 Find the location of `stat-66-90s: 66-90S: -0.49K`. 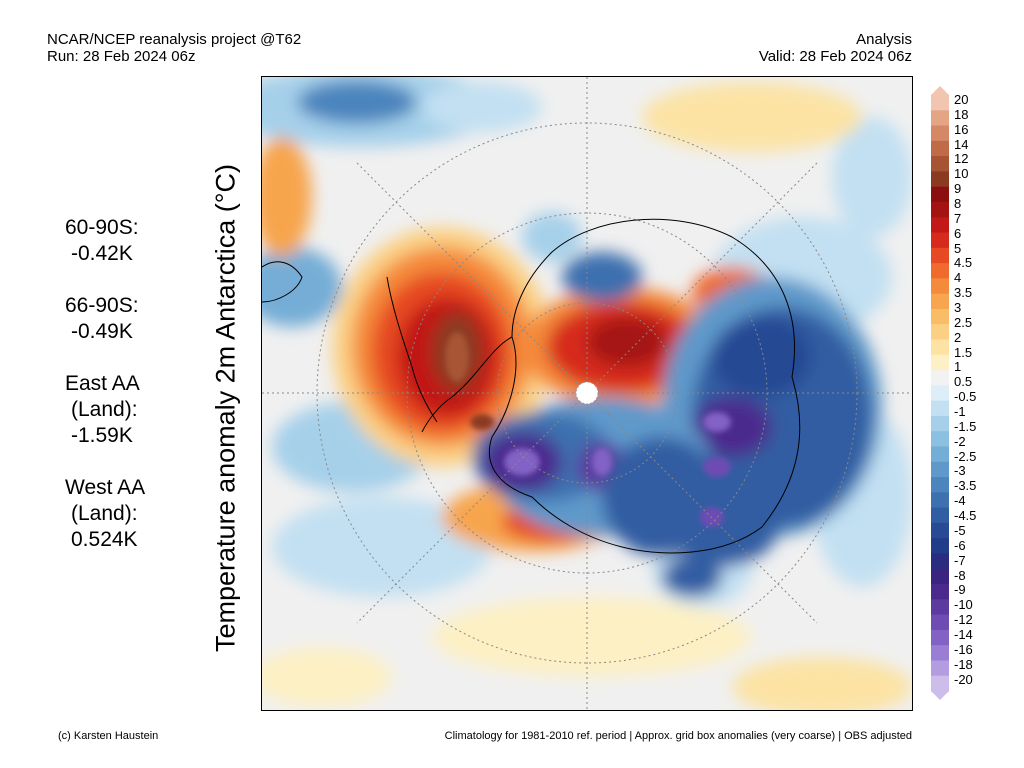

stat-66-90s: 66-90S: -0.49K is located at coordinates (105, 319).